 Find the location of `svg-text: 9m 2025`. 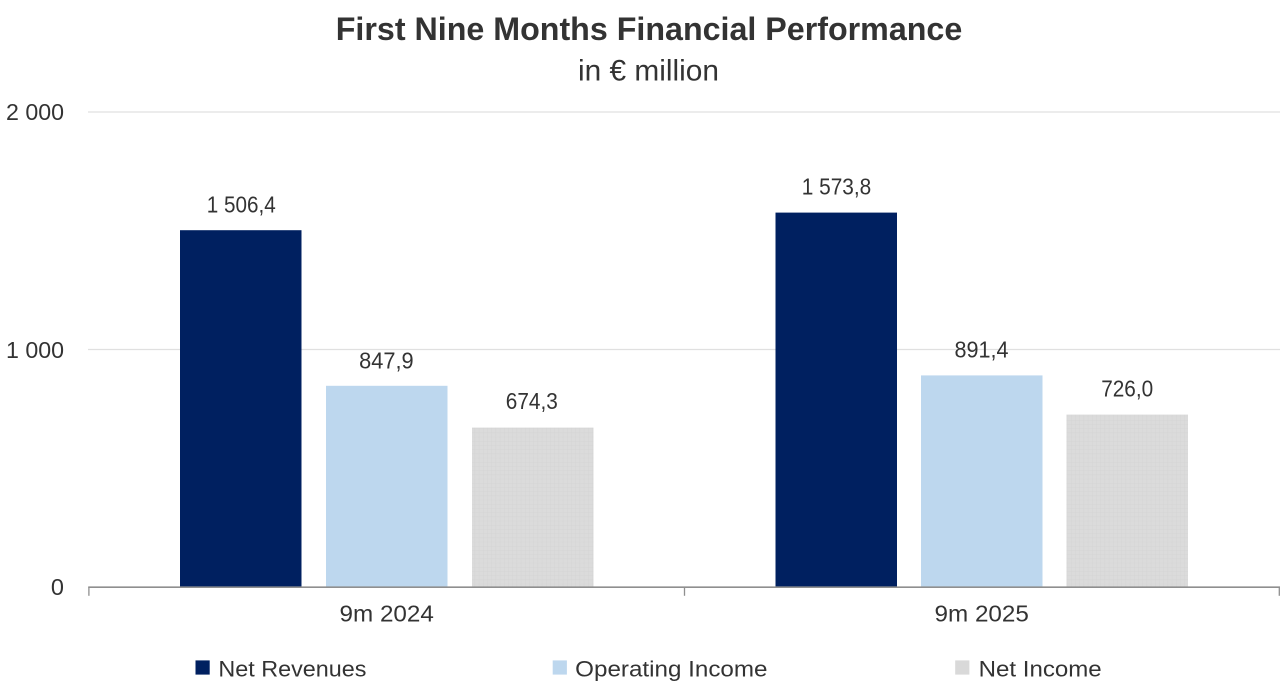

svg-text: 9m 2025 is located at coordinates (982, 614).